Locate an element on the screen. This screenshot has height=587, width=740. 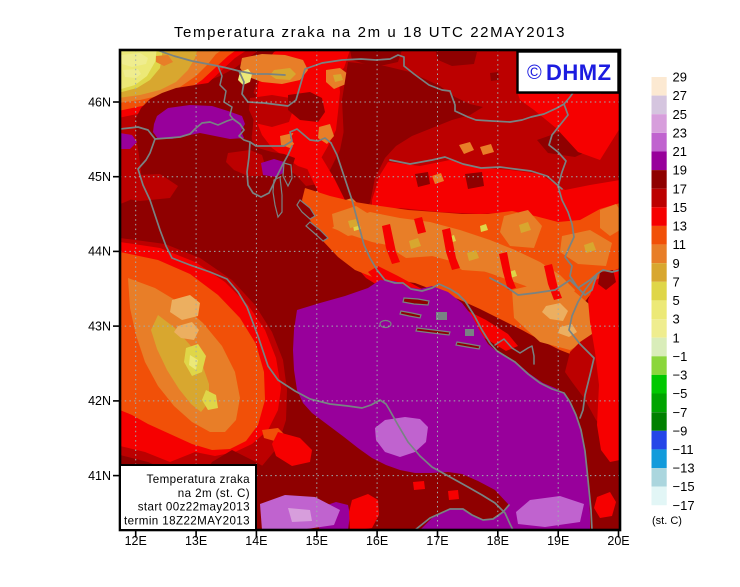
svg-text: 16E is located at coordinates (377, 541).